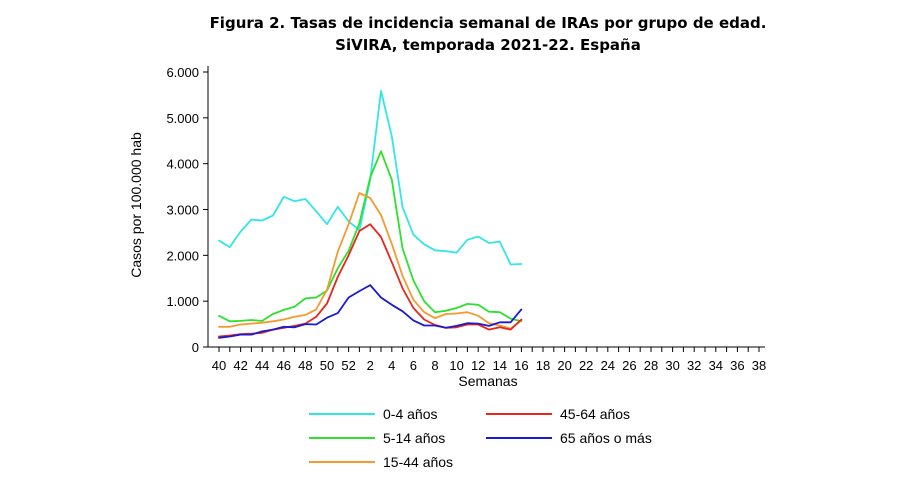 Image resolution: width=922 pixels, height=494 pixels. What do you see at coordinates (500, 365) in the screenshot?
I see `x-tick-label: 14` at bounding box center [500, 365].